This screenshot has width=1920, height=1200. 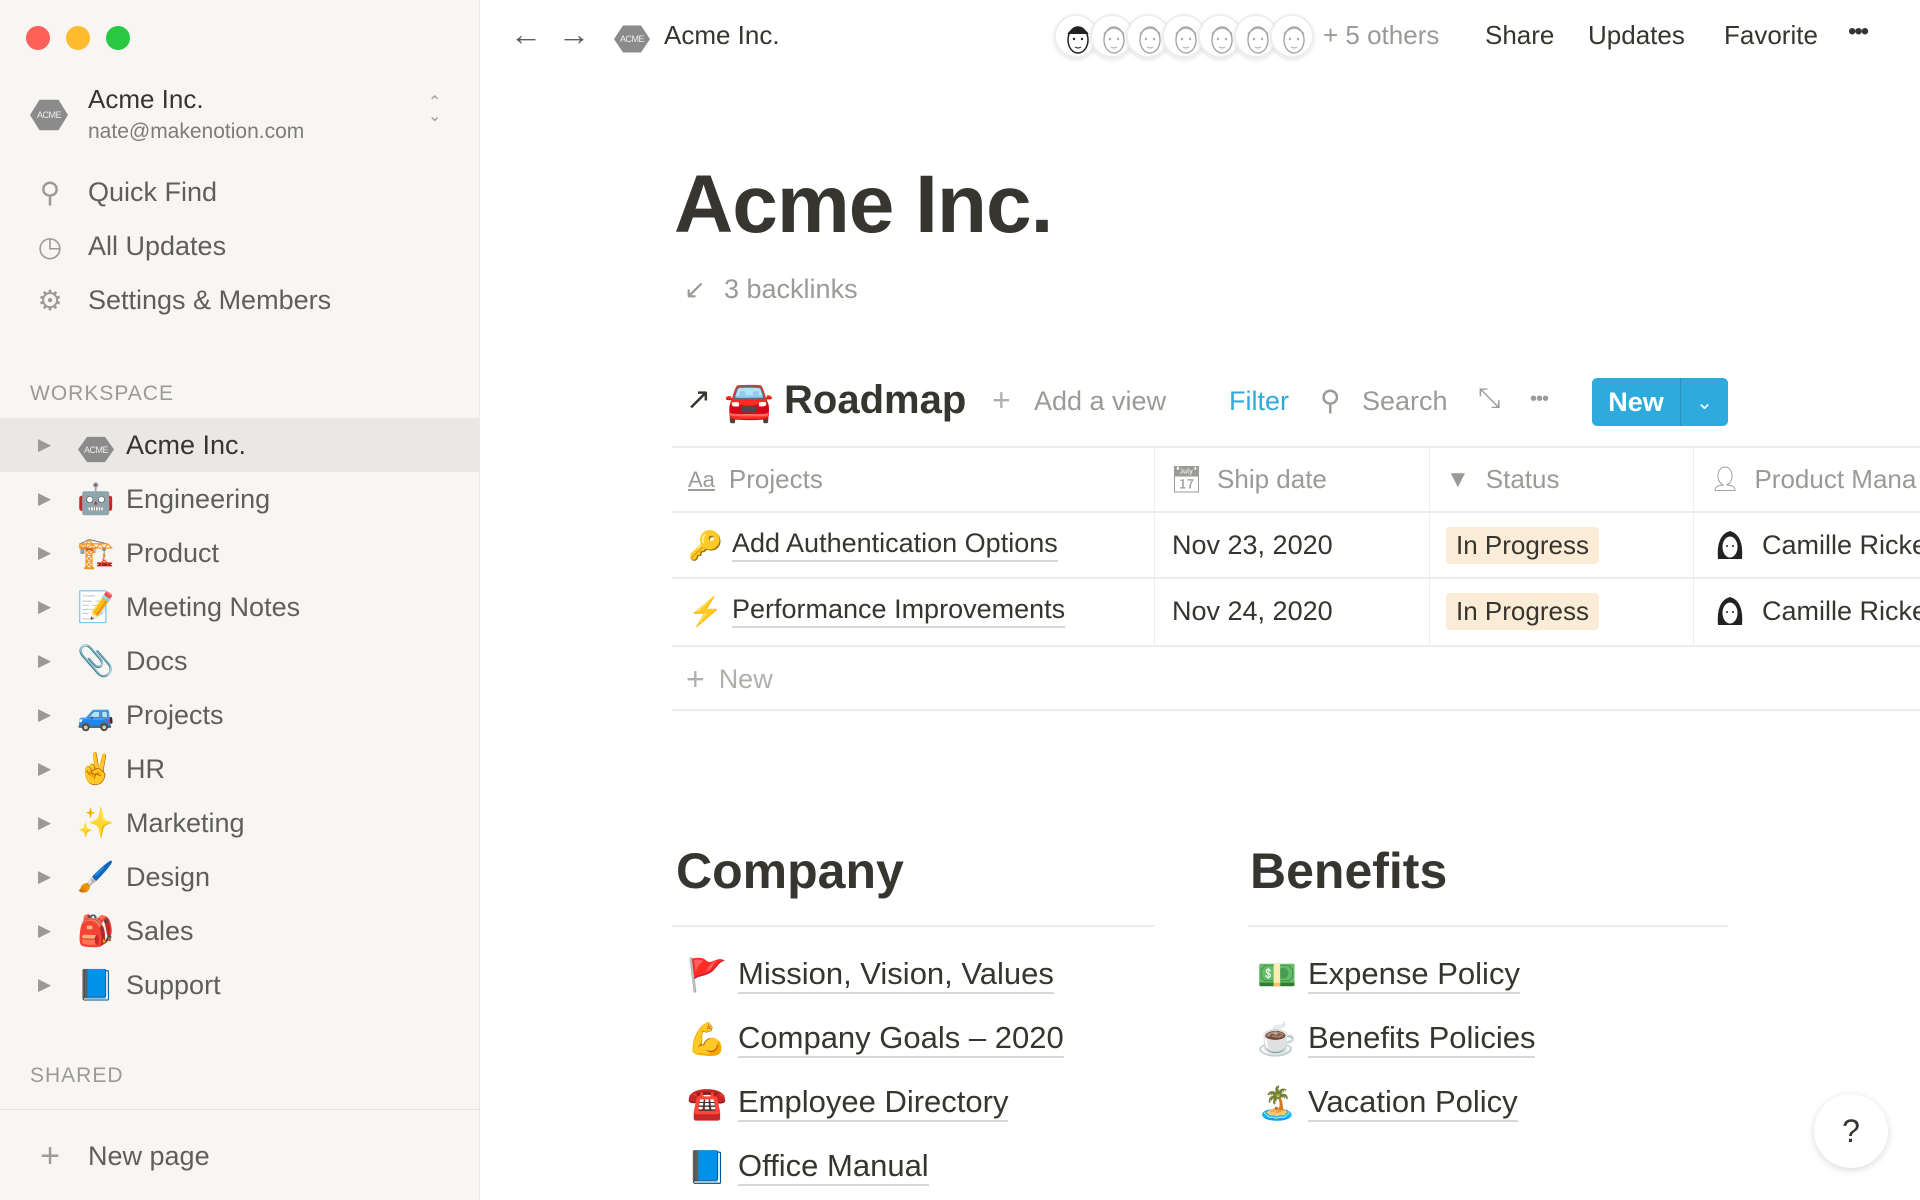 What do you see at coordinates (240, 116) in the screenshot?
I see `workspace-switcher: ACME Acme Inc. nate@makenotion.com ⌃ ⌄` at bounding box center [240, 116].